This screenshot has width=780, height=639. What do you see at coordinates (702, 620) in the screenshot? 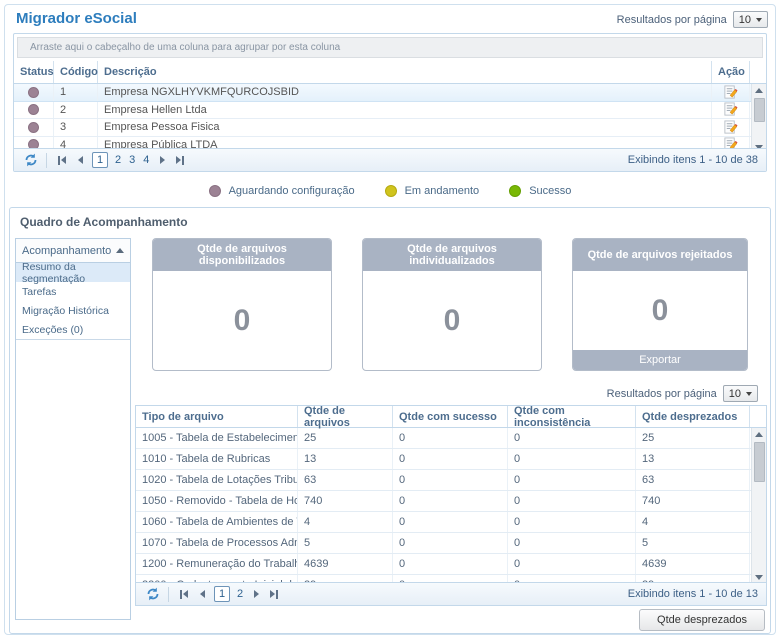
I see `qtde-desprezados-button: Qtde desprezados` at bounding box center [702, 620].